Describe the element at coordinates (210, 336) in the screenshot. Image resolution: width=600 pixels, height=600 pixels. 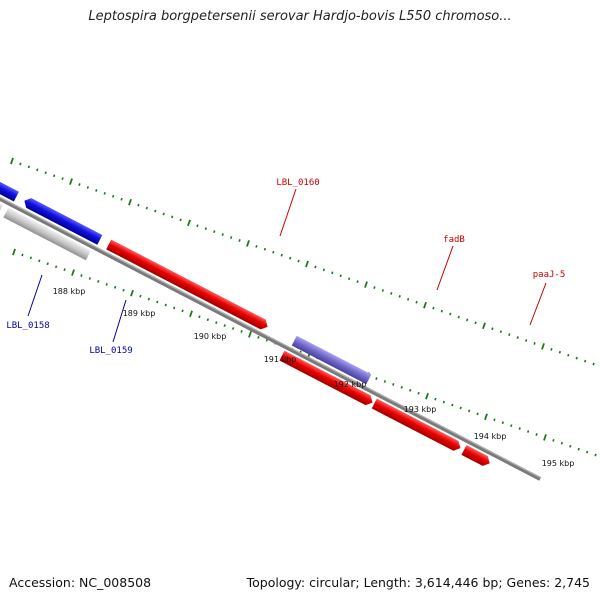
I see `tick-label-190: 190 kbp` at that location.